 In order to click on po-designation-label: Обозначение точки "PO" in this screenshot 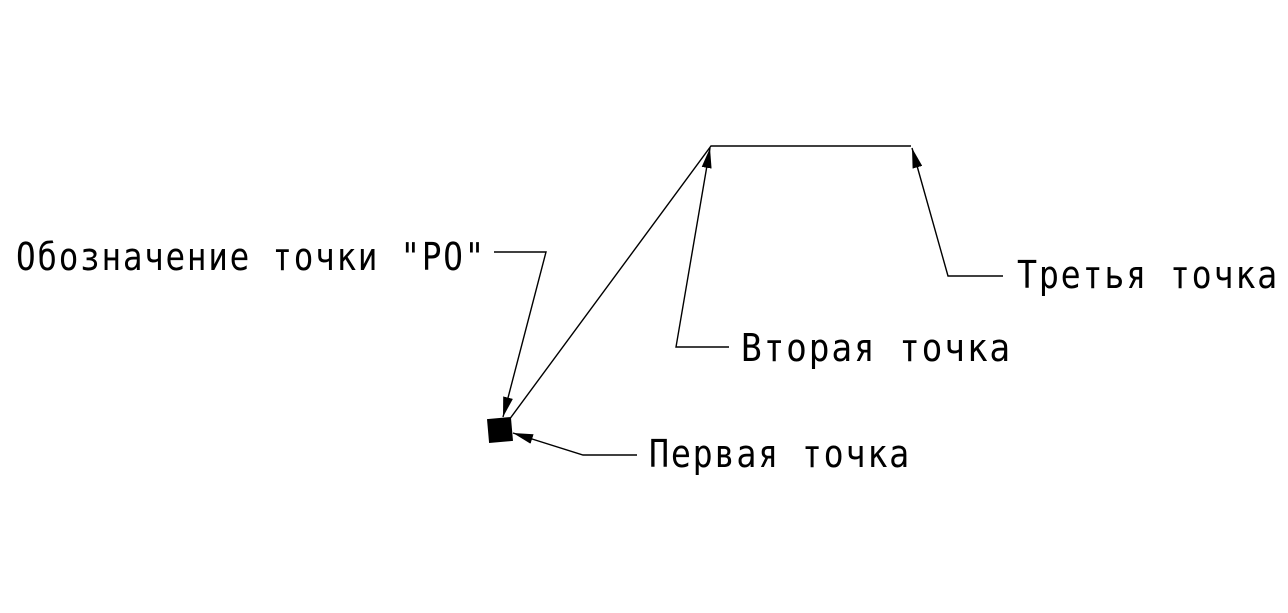, I will do `click(251, 257)`.